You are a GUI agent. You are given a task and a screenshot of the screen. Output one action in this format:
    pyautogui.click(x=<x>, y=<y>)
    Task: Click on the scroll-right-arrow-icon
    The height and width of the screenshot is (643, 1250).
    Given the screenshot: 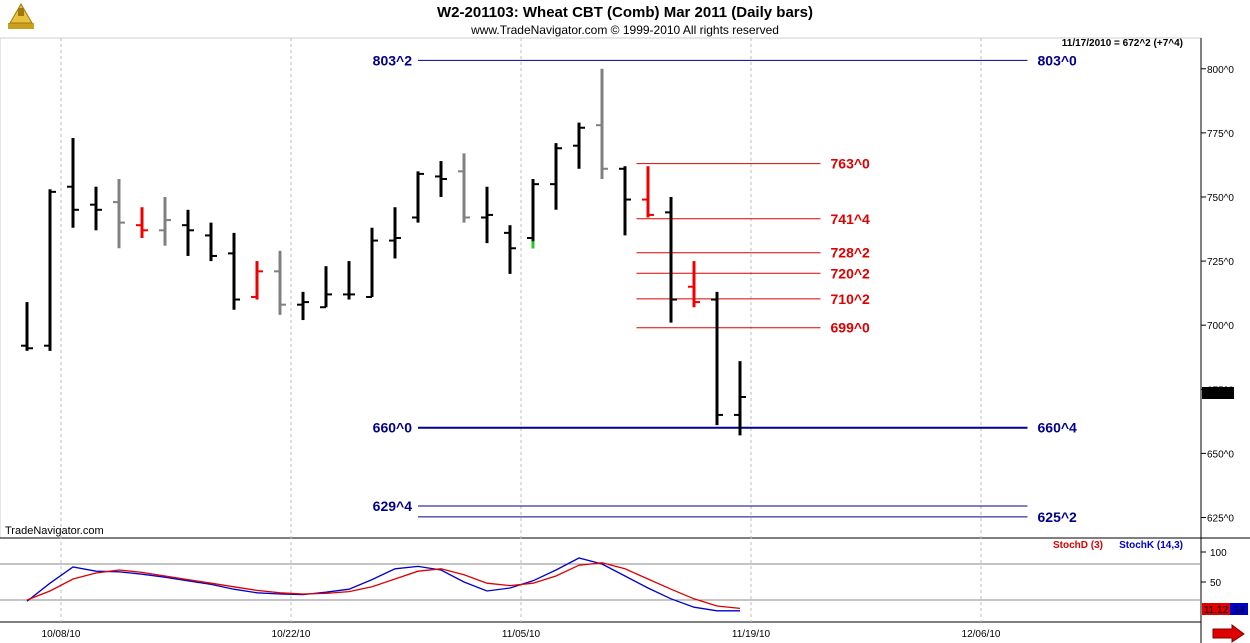 What is the action you would take?
    pyautogui.click(x=1228, y=633)
    